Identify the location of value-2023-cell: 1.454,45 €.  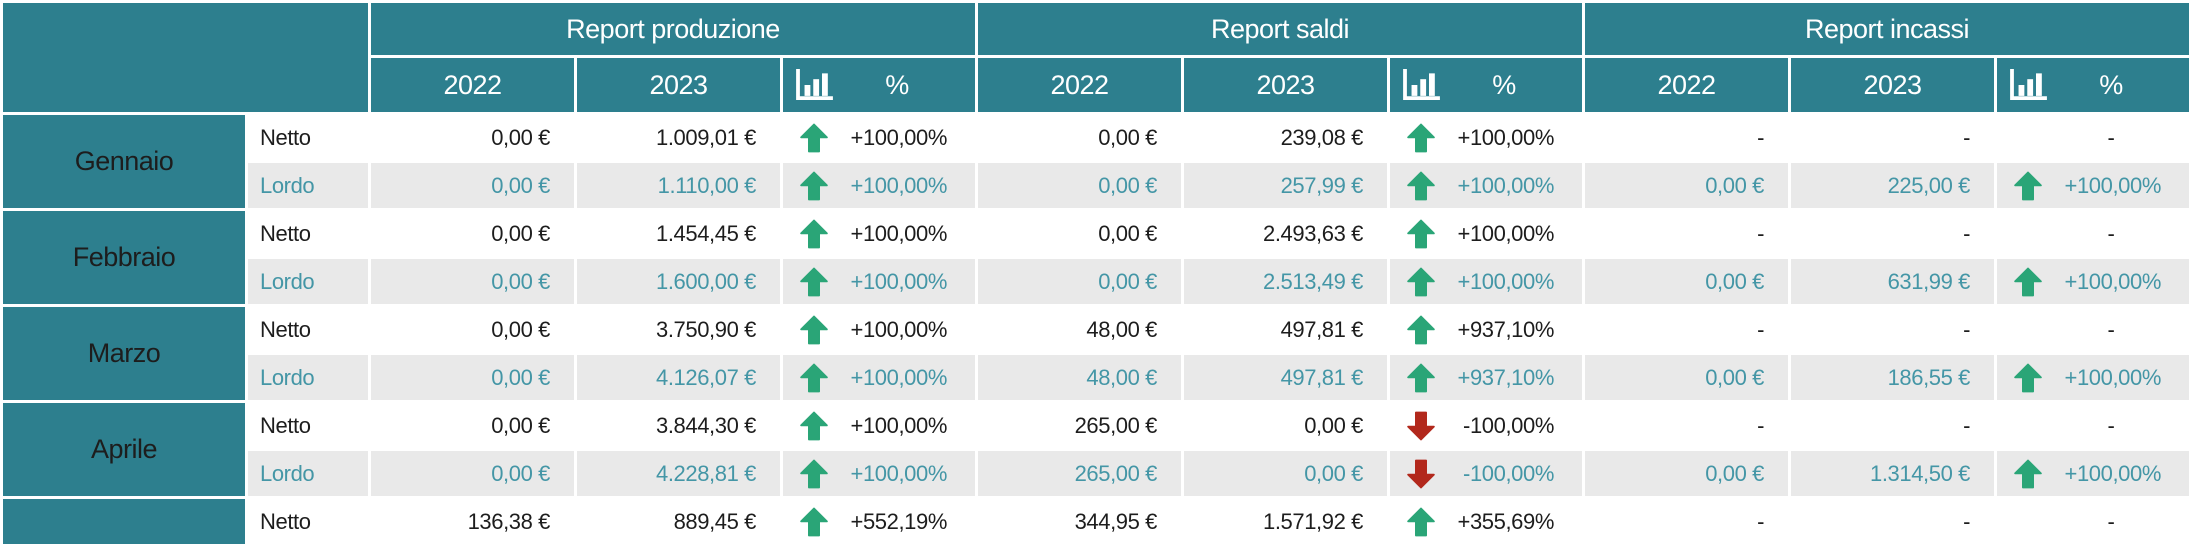
(678, 233).